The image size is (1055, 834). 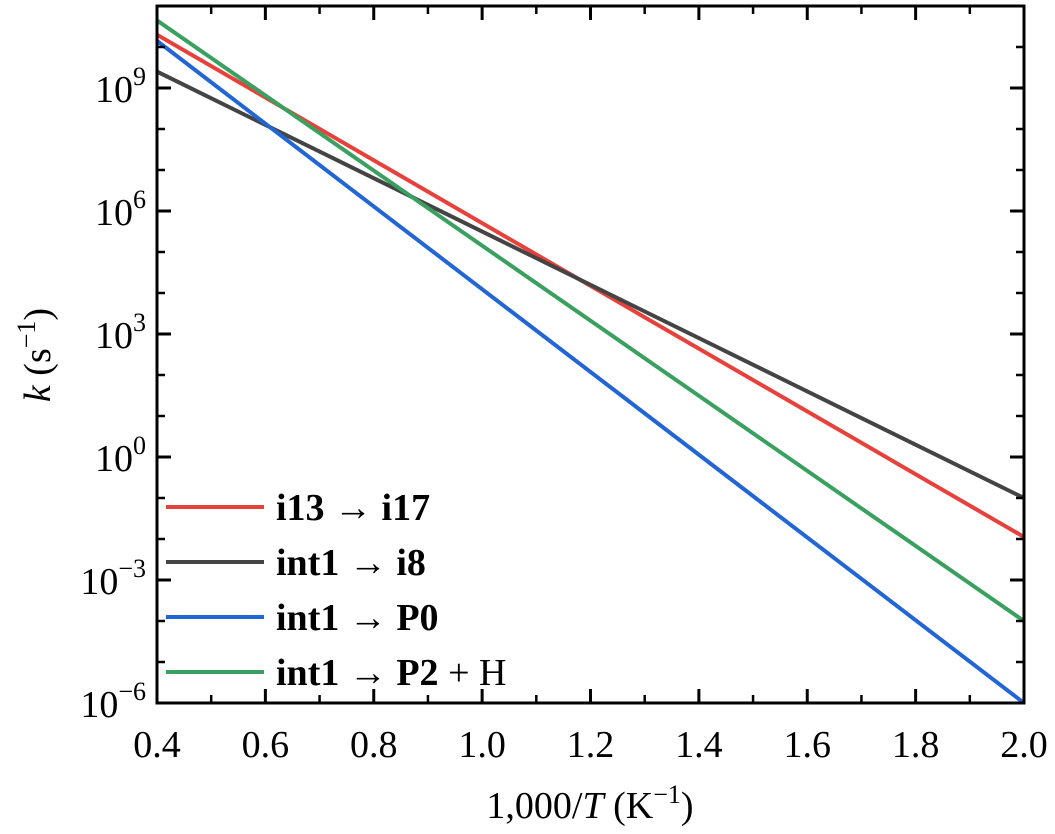 I want to click on legend-label-4: int1 → P2 + H, so click(x=391, y=673).